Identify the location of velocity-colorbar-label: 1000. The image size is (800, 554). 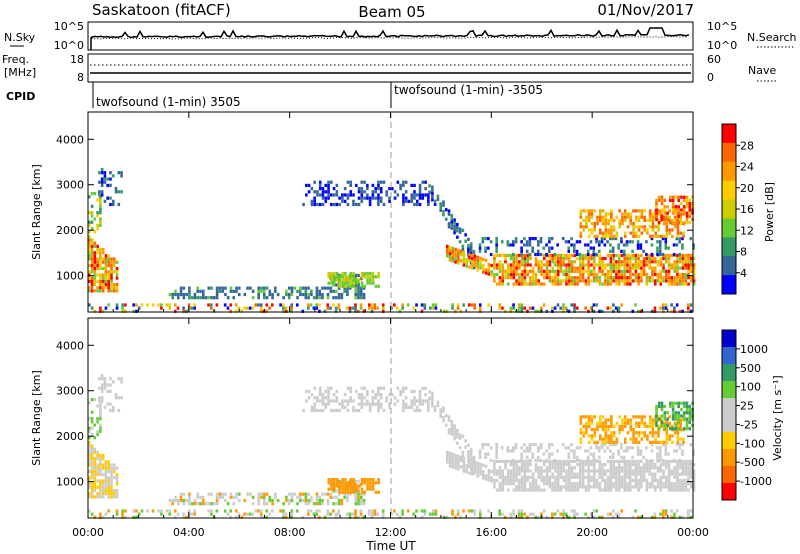
(754, 349).